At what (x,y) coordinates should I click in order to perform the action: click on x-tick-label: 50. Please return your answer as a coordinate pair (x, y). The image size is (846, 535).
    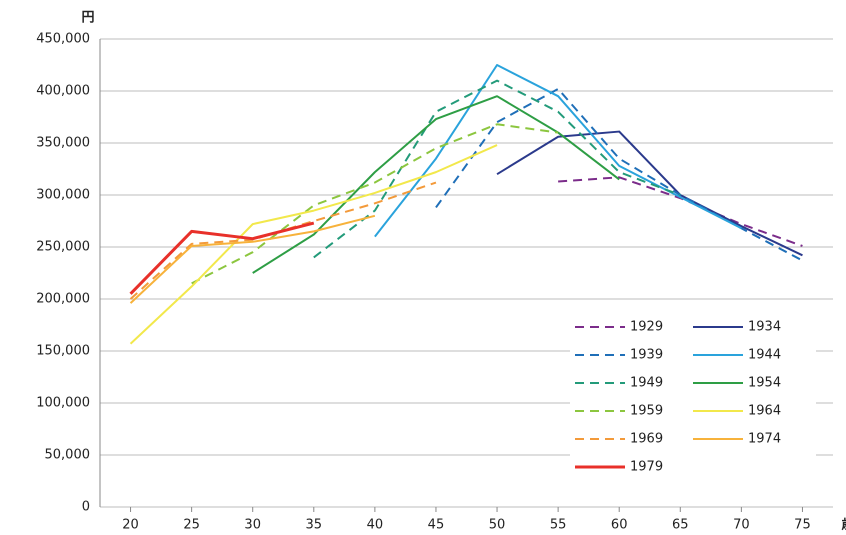
    Looking at the image, I should click on (497, 525).